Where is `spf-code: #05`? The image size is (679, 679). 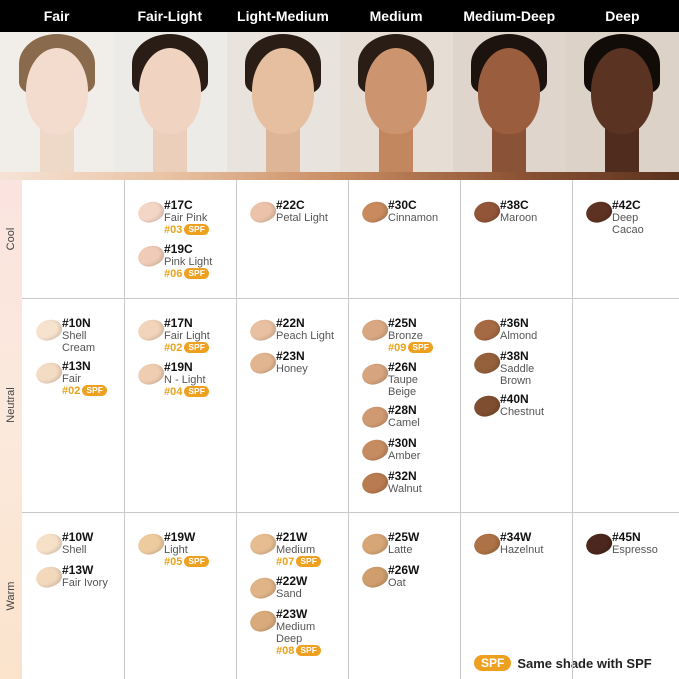 spf-code: #05 is located at coordinates (173, 562).